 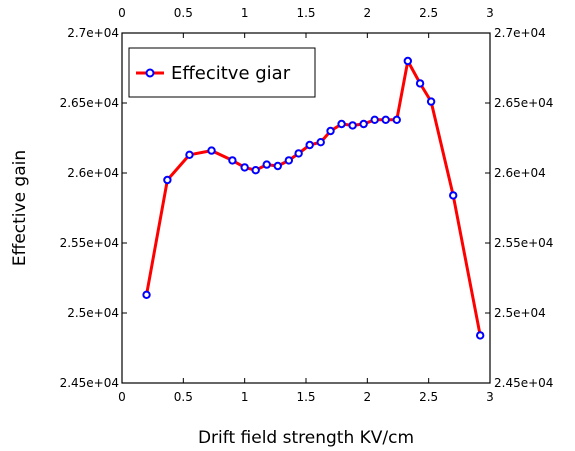 What do you see at coordinates (520, 173) in the screenshot?
I see `y-tick-label-right: 2.6e+04` at bounding box center [520, 173].